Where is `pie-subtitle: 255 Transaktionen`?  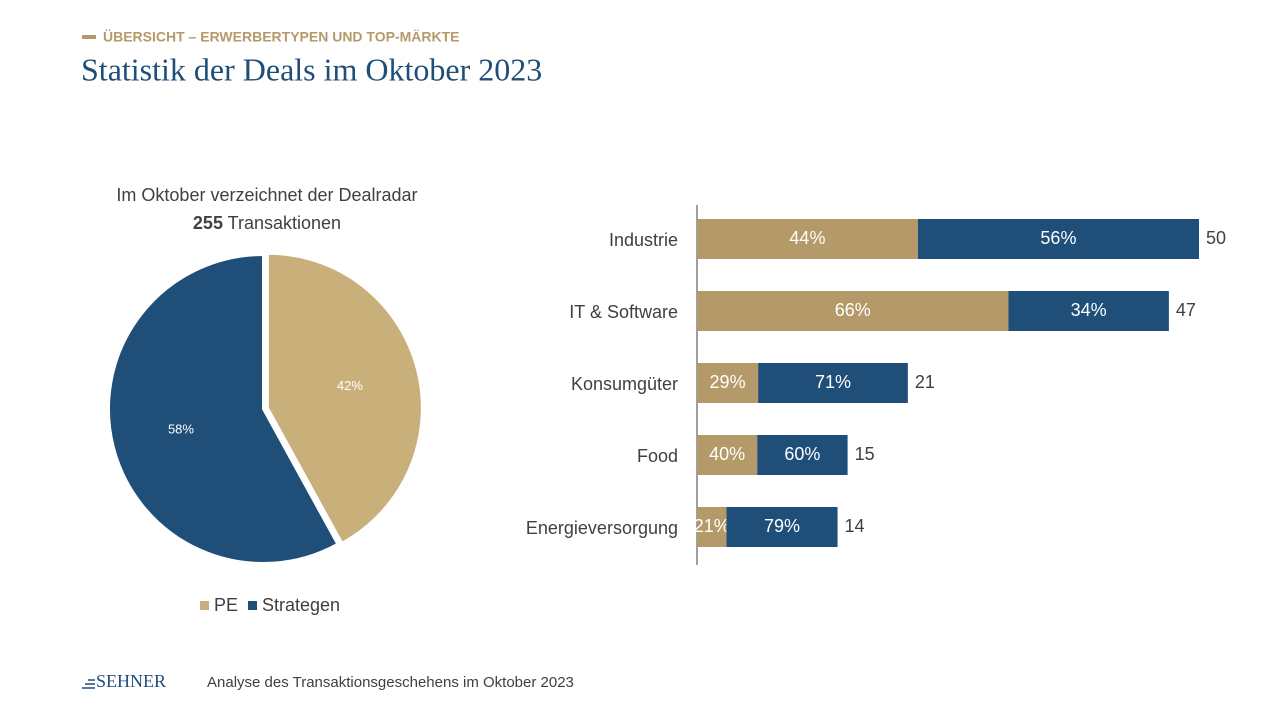
pie-subtitle: 255 Transaktionen is located at coordinates (267, 223).